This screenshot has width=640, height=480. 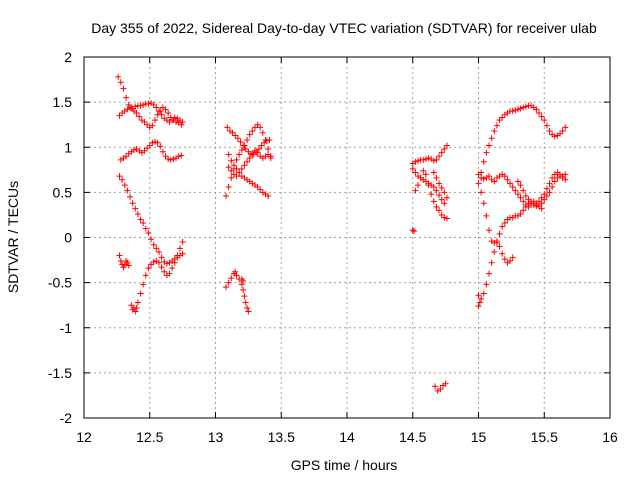 What do you see at coordinates (440, 387) in the screenshot?
I see `series-s18` at bounding box center [440, 387].